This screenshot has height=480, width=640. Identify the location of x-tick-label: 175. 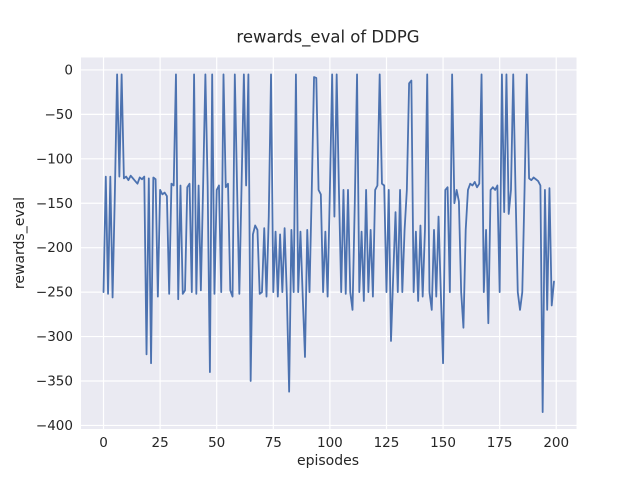
(500, 443).